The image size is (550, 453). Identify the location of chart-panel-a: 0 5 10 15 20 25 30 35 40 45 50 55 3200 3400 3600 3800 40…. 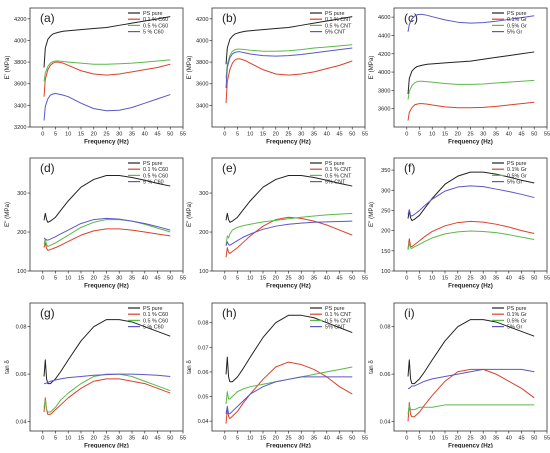
(95, 76).